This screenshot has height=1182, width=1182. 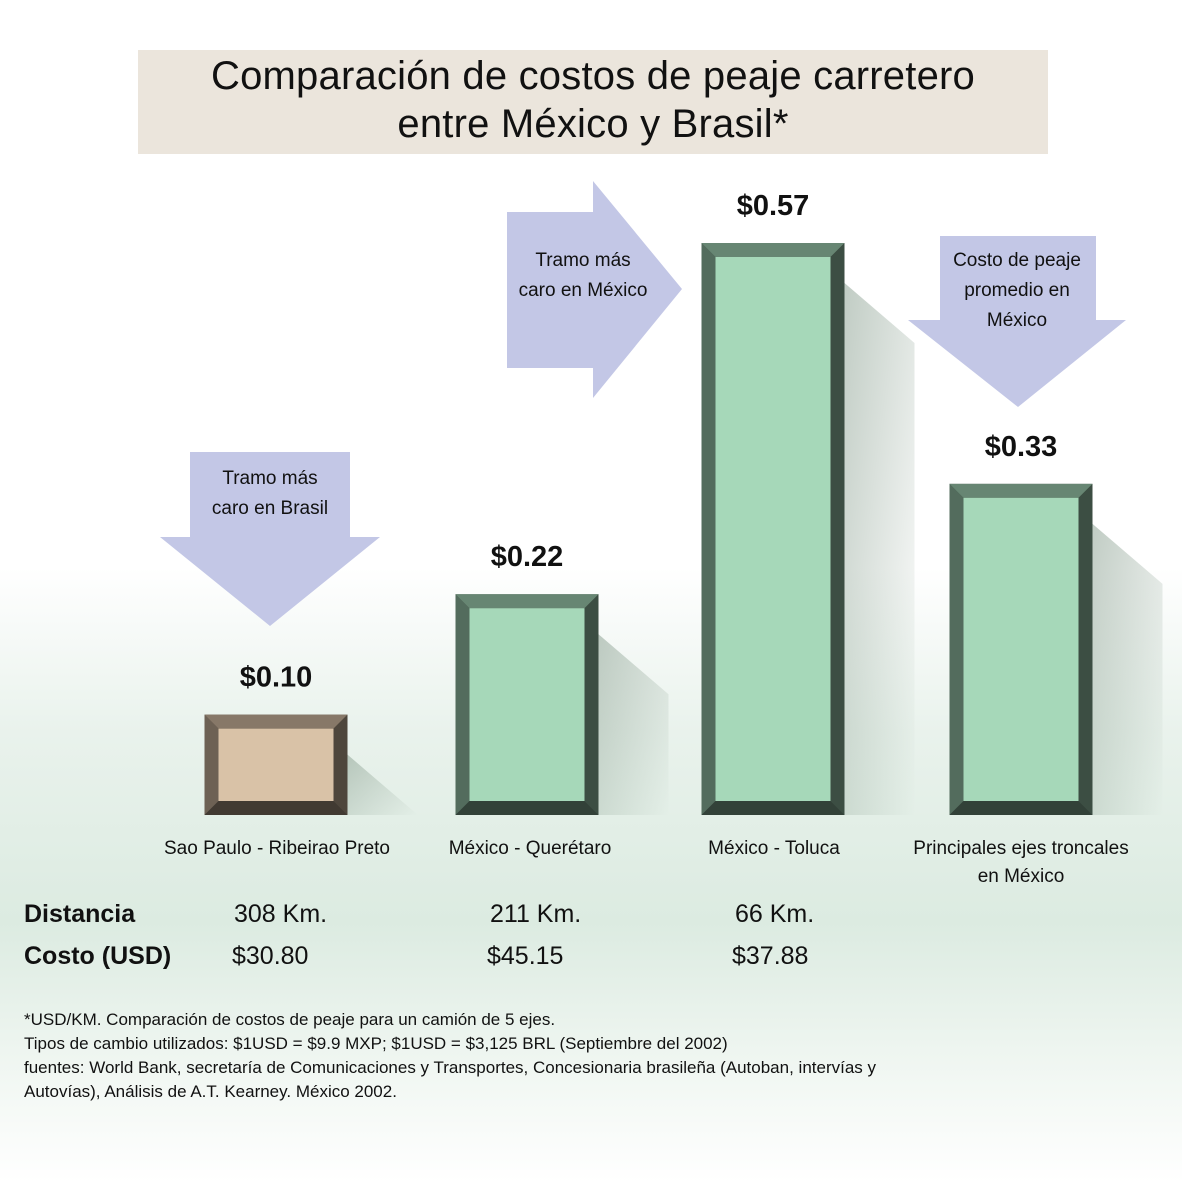 I want to click on costo-value: $30.80, so click(x=270, y=956).